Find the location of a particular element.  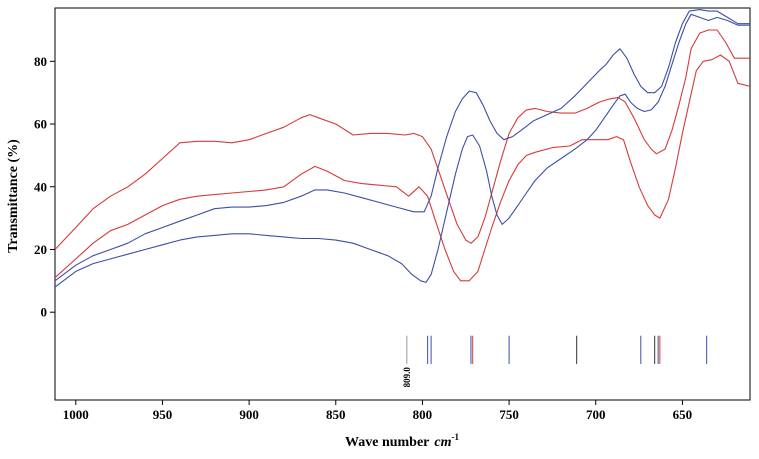

x-axis-title: Wave number cm-1 is located at coordinates (402, 441).